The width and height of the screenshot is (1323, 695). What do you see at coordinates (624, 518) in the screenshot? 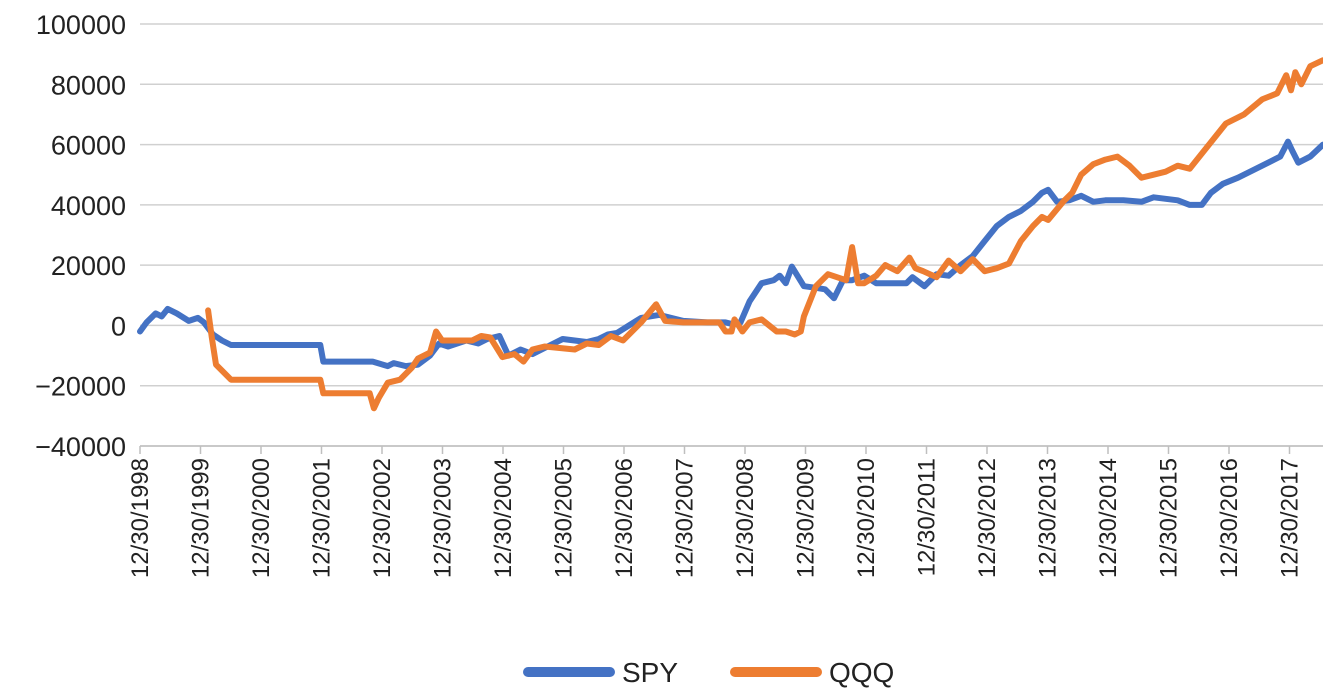
I see `x-tick-label: 12/30/2006` at bounding box center [624, 518].